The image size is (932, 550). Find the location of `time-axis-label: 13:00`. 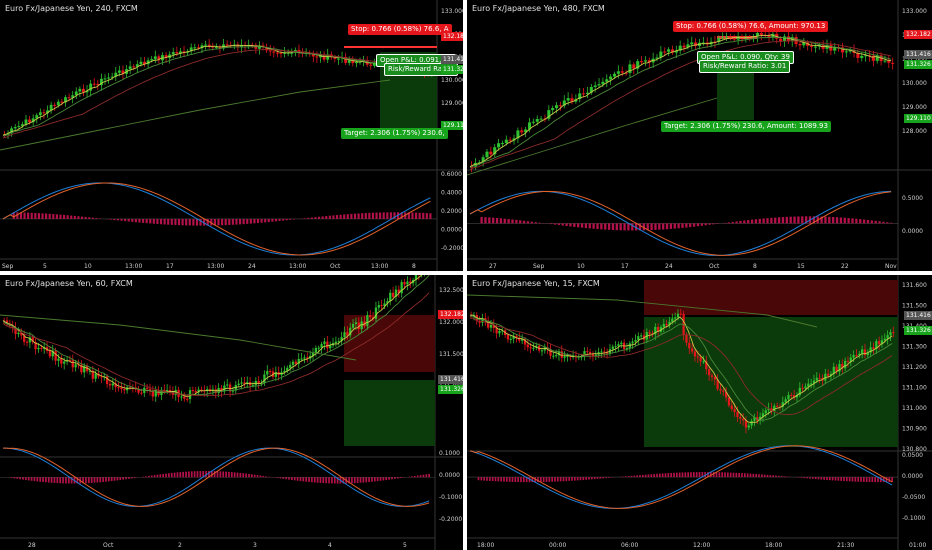

time-axis-label: 13:00 is located at coordinates (297, 266).